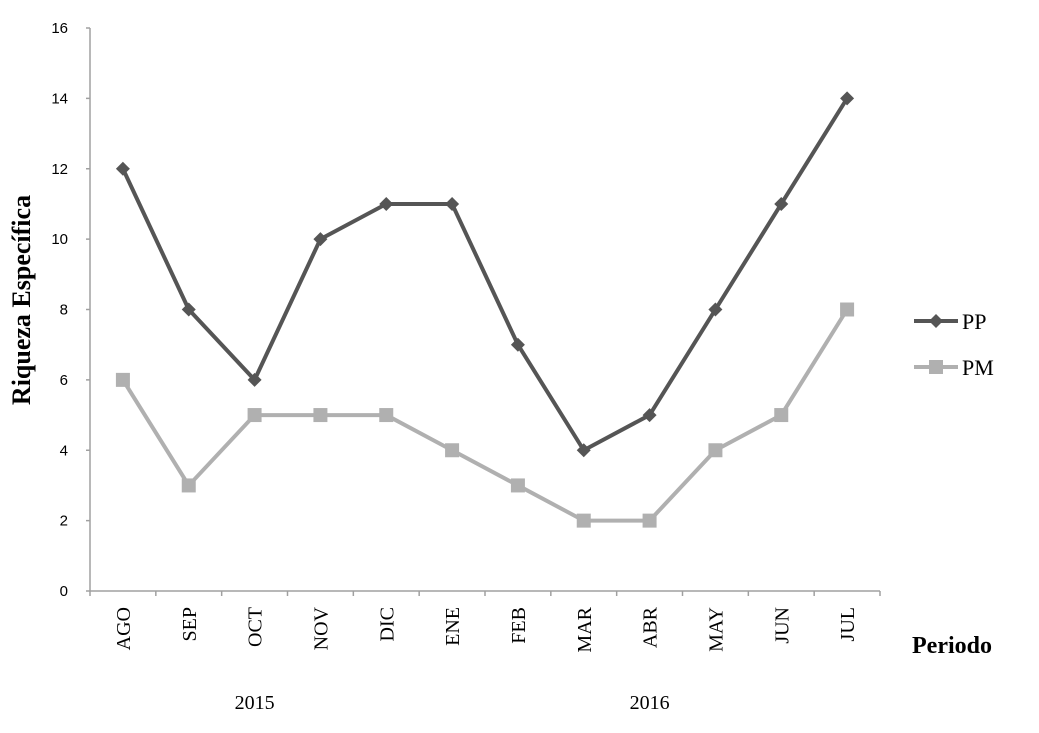 The height and width of the screenshot is (733, 1039). I want to click on y-tick-label: 4, so click(64, 450).